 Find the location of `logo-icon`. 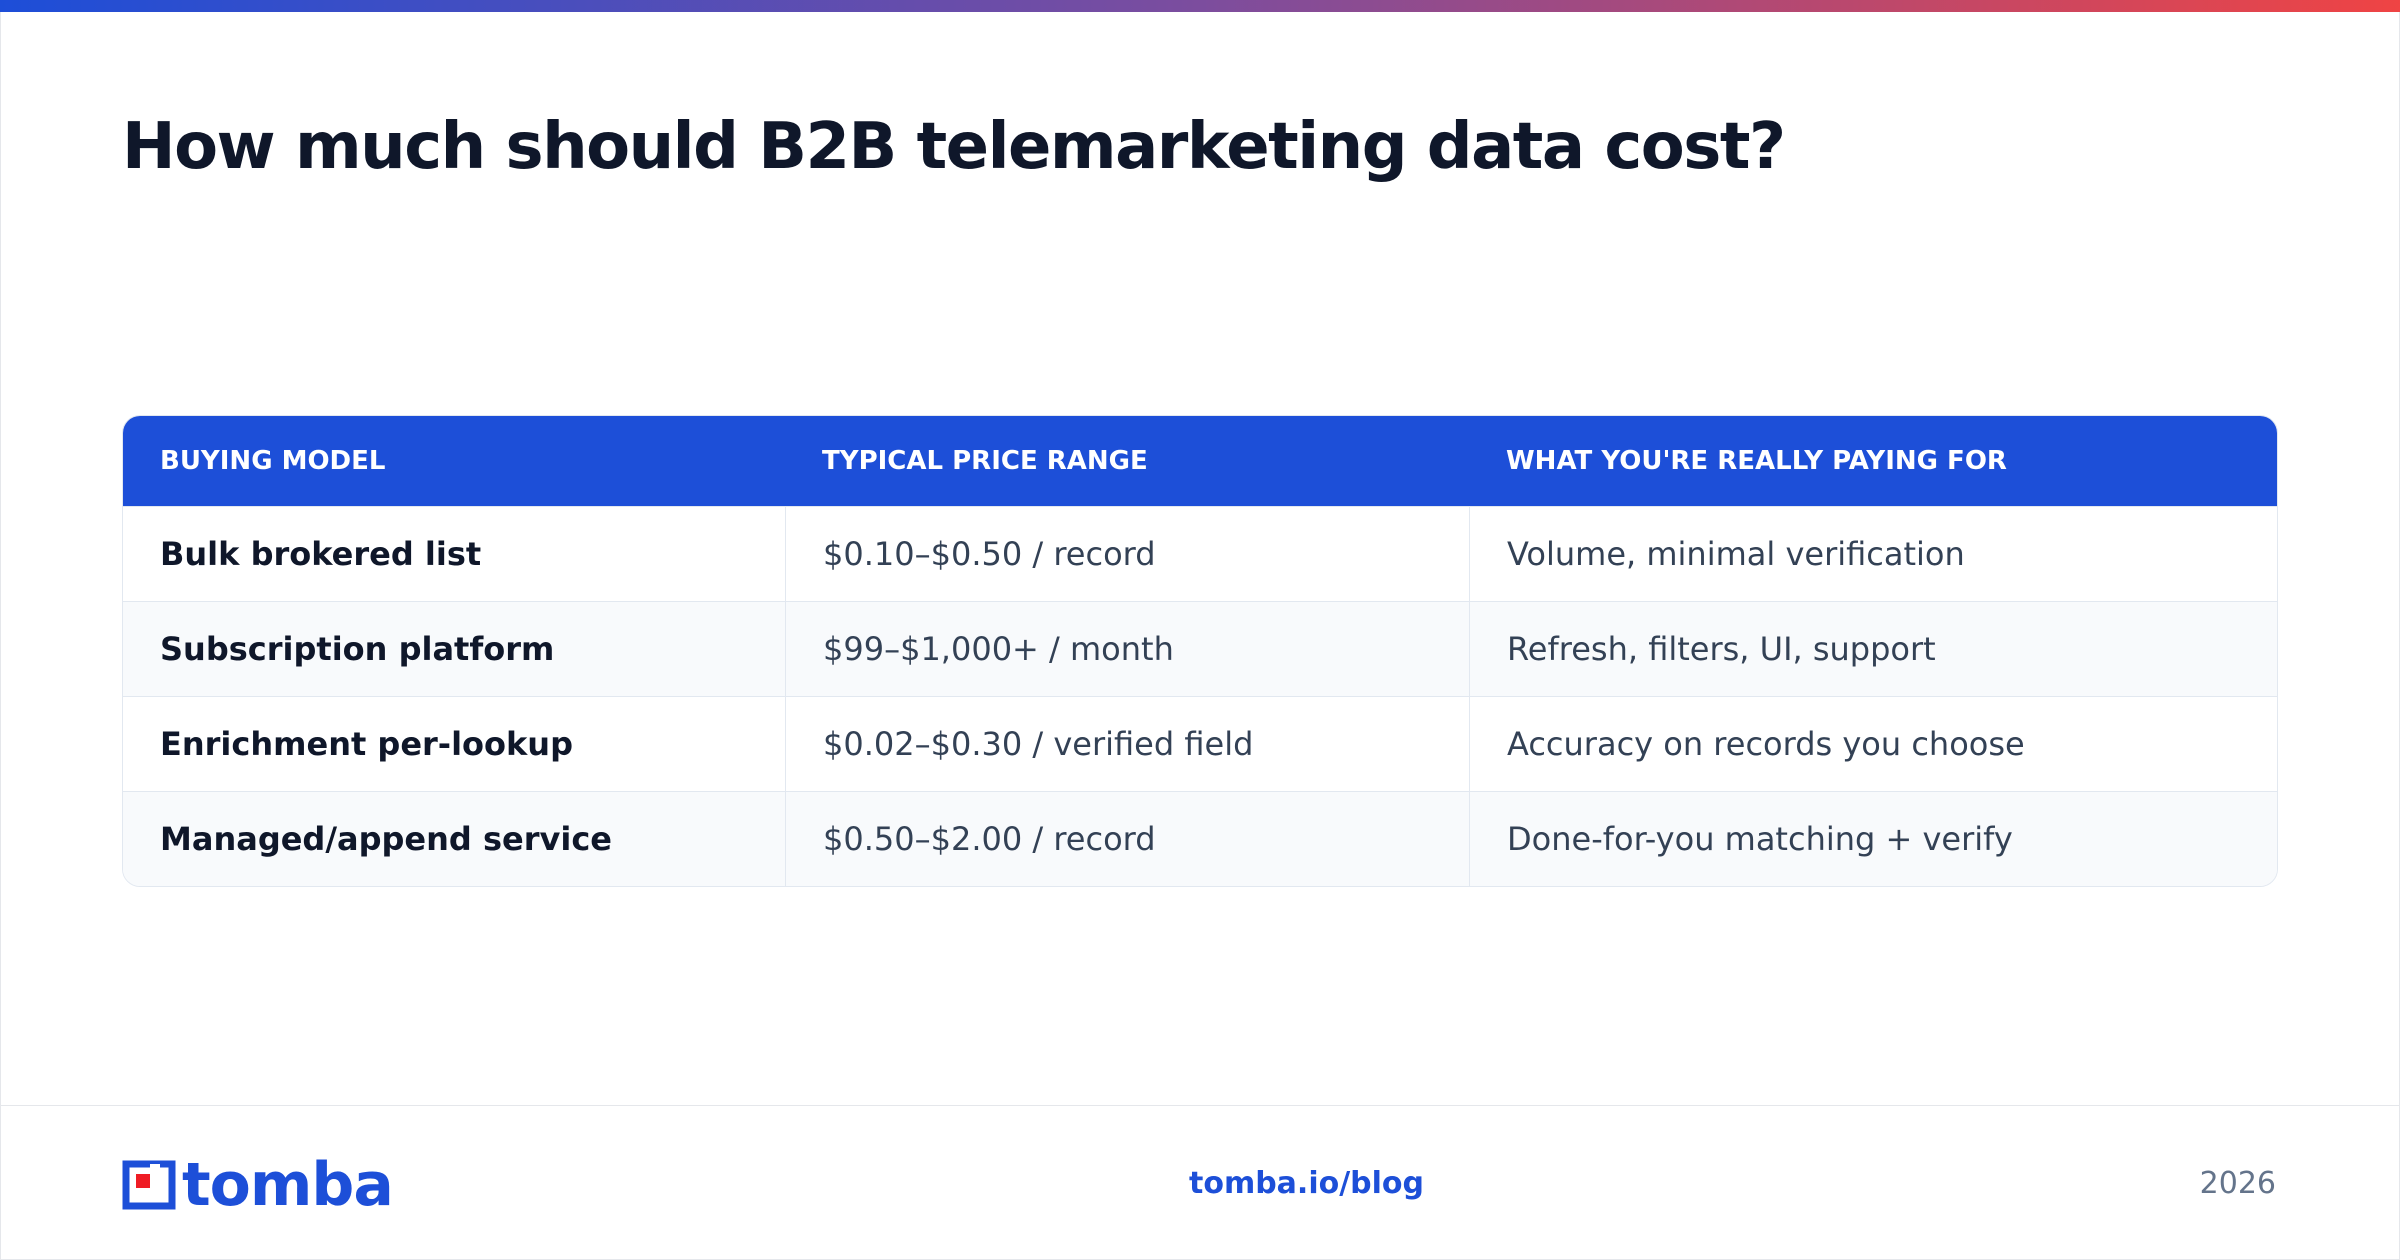

logo-icon is located at coordinates (149, 1185).